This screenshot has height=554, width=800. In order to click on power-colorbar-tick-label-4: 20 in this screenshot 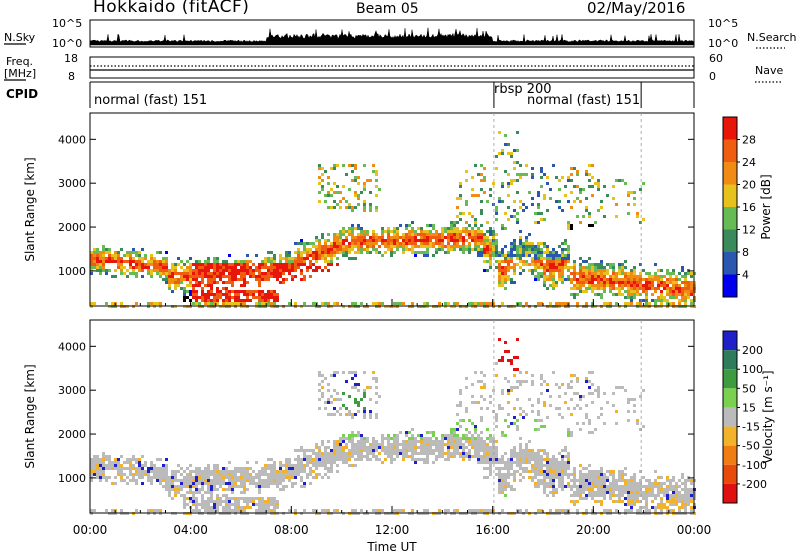, I will do `click(749, 185)`.